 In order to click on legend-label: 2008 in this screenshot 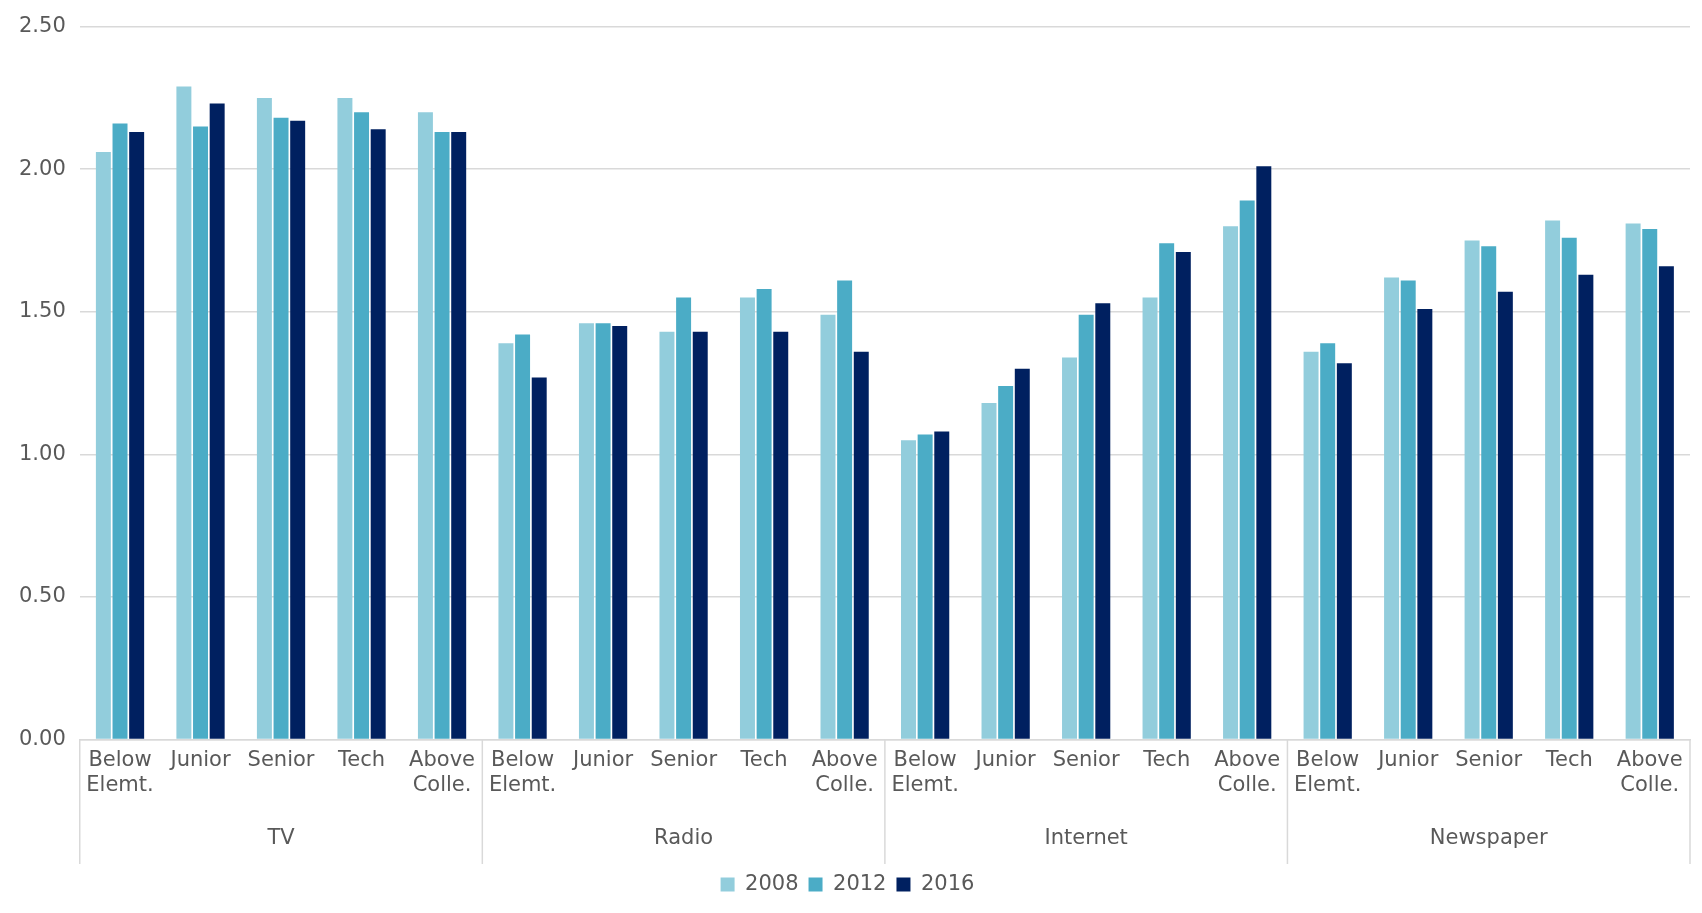, I will do `click(772, 882)`.